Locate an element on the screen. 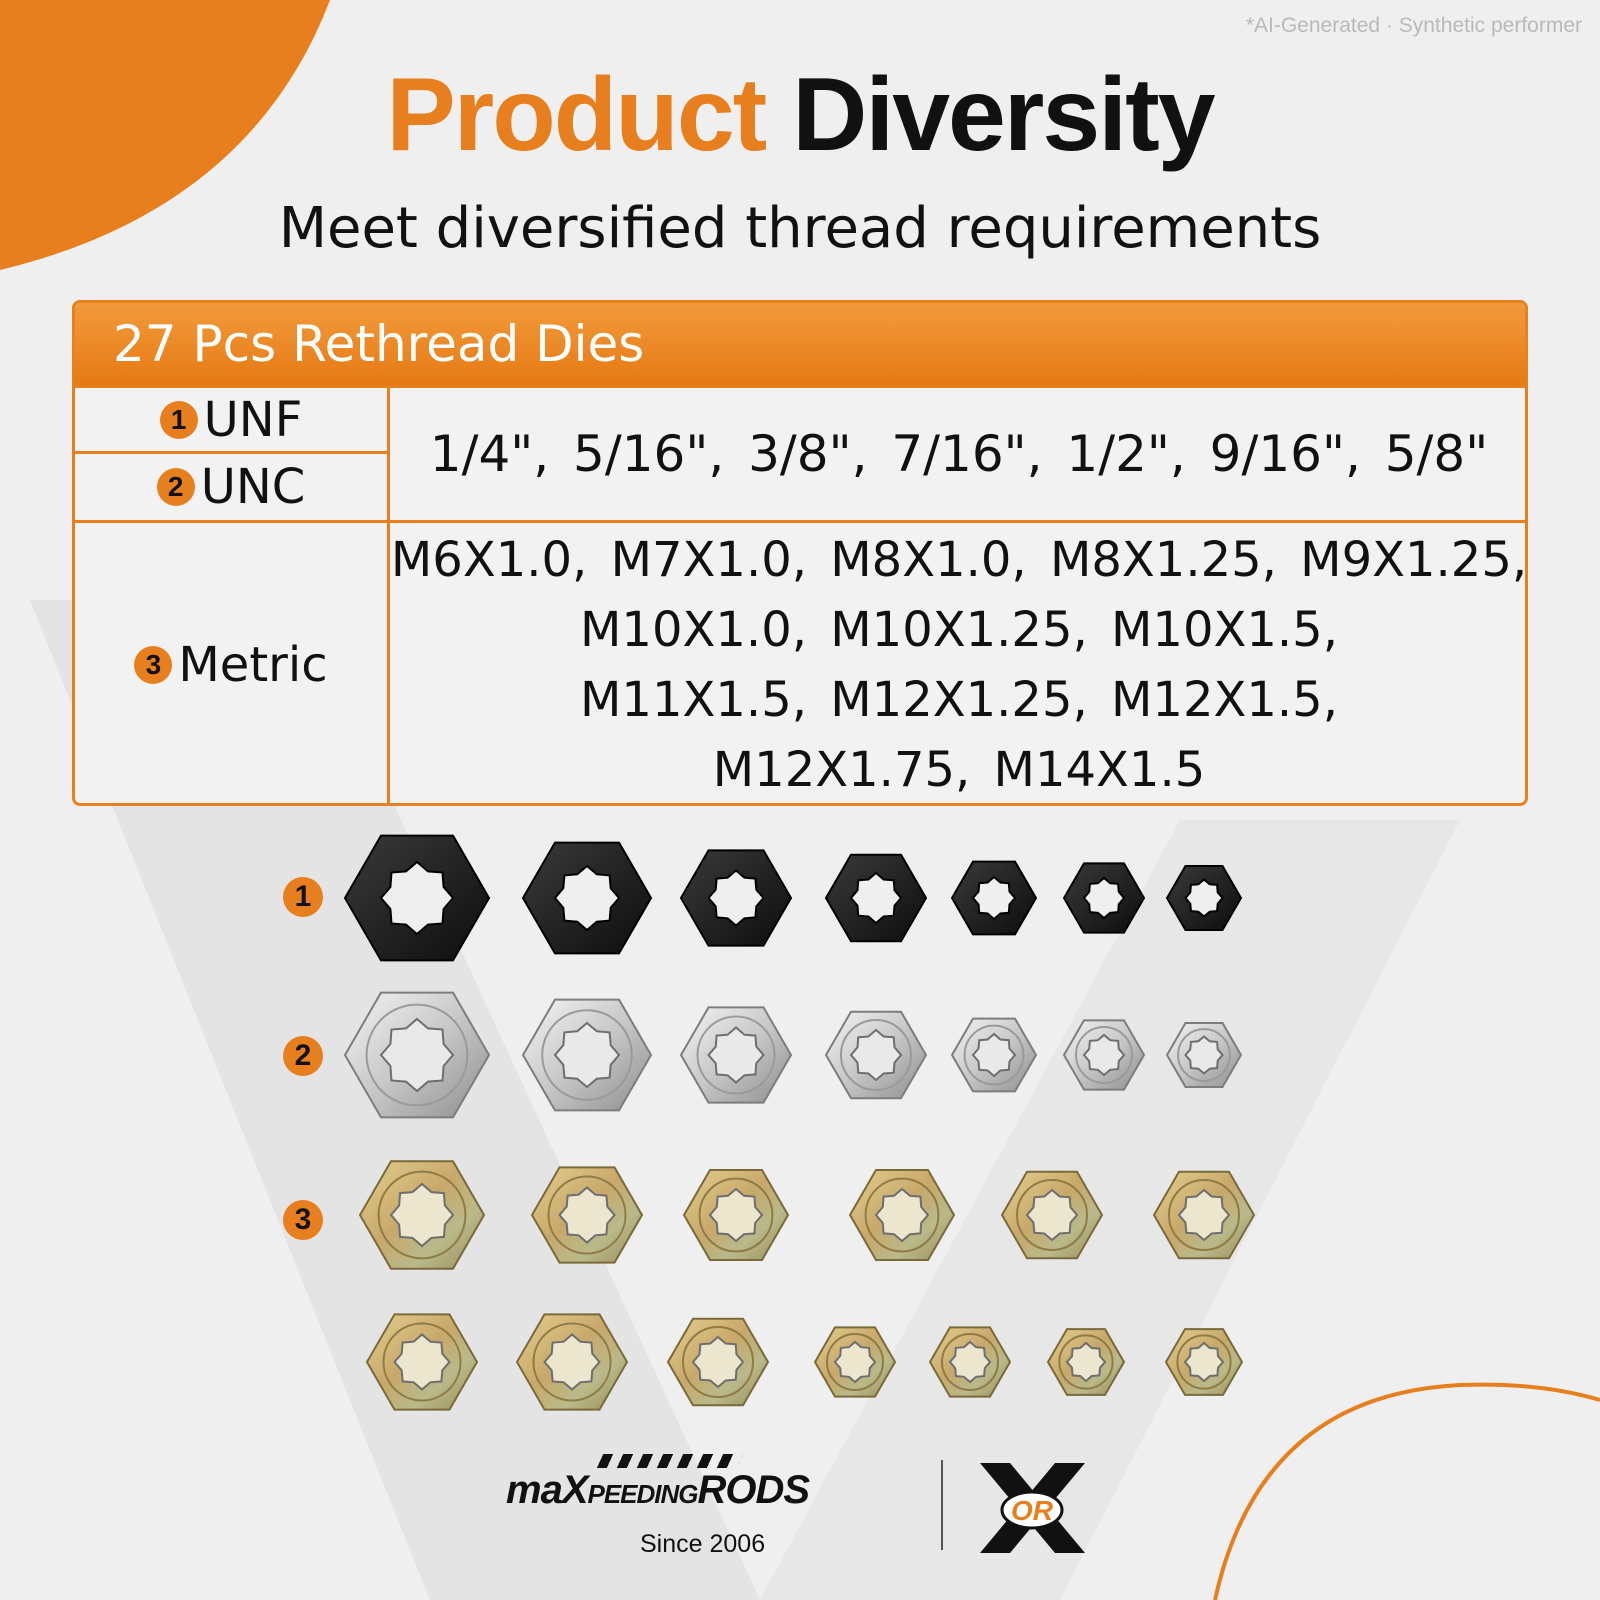  logo-divider is located at coordinates (942, 1505).